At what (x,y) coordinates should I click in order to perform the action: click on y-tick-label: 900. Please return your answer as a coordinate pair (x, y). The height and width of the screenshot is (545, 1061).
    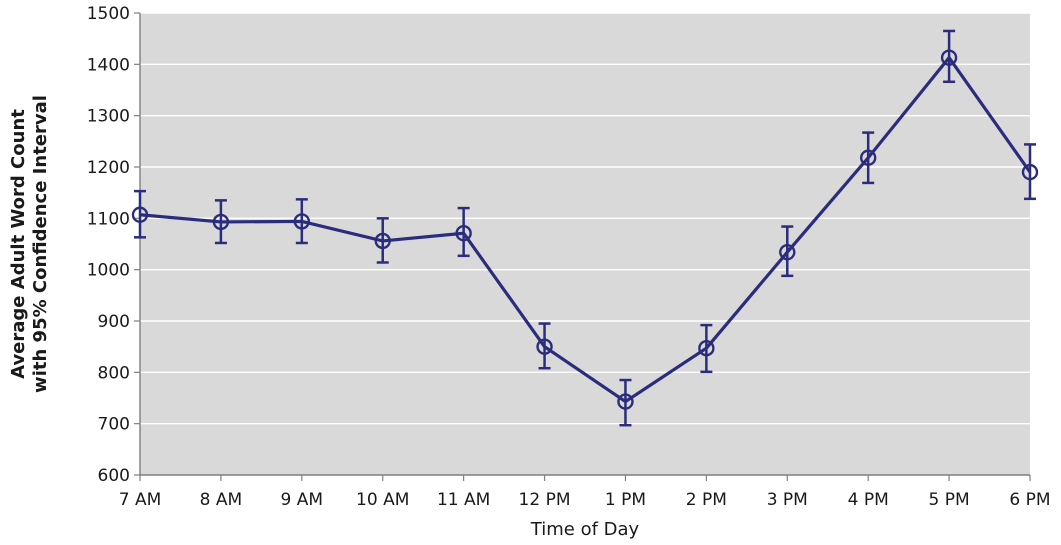
    Looking at the image, I should click on (114, 322).